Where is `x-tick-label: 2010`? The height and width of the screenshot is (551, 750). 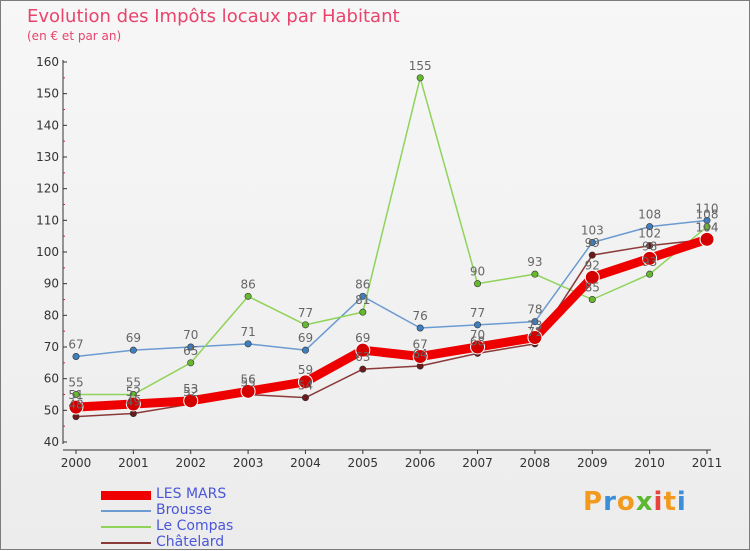 x-tick-label: 2010 is located at coordinates (649, 463).